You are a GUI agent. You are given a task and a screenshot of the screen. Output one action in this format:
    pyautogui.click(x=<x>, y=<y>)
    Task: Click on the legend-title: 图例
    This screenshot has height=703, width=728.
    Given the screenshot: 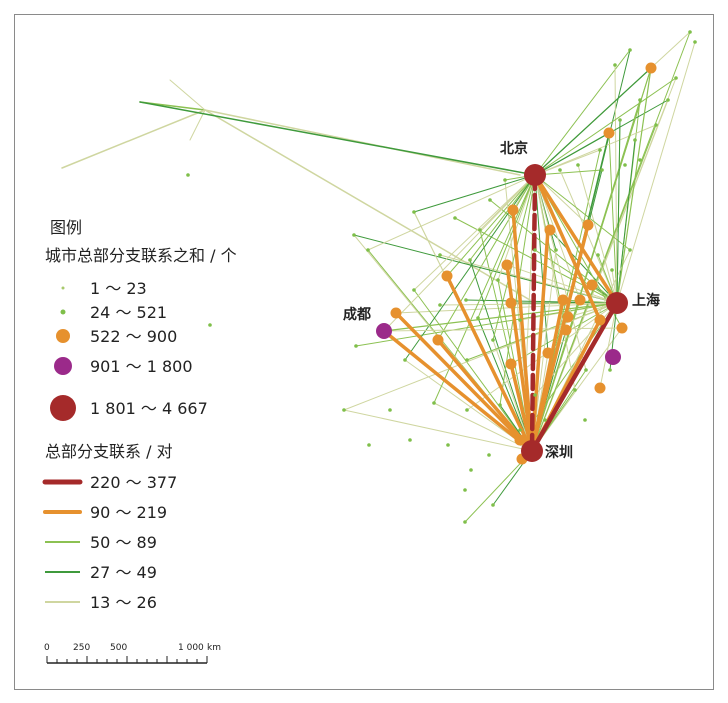 What is the action you would take?
    pyautogui.click(x=66, y=227)
    